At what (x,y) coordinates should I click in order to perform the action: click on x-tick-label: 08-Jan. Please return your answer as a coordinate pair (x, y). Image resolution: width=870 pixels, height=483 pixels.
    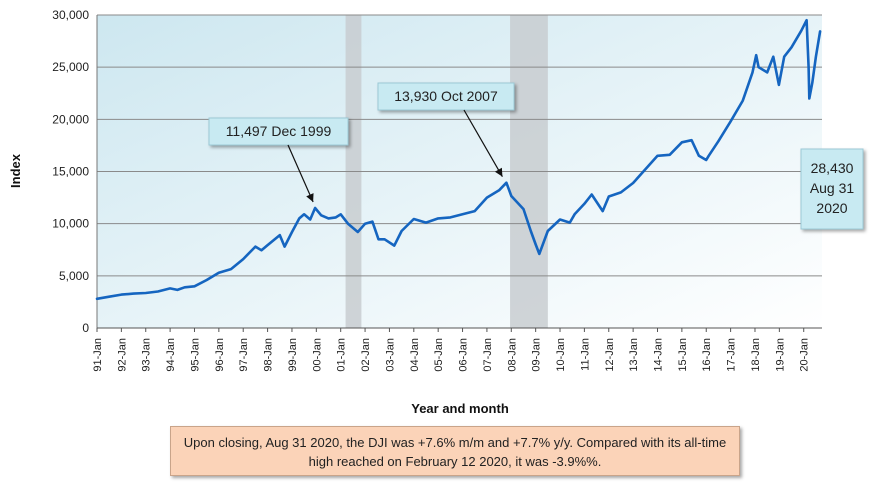
    Looking at the image, I should click on (512, 355).